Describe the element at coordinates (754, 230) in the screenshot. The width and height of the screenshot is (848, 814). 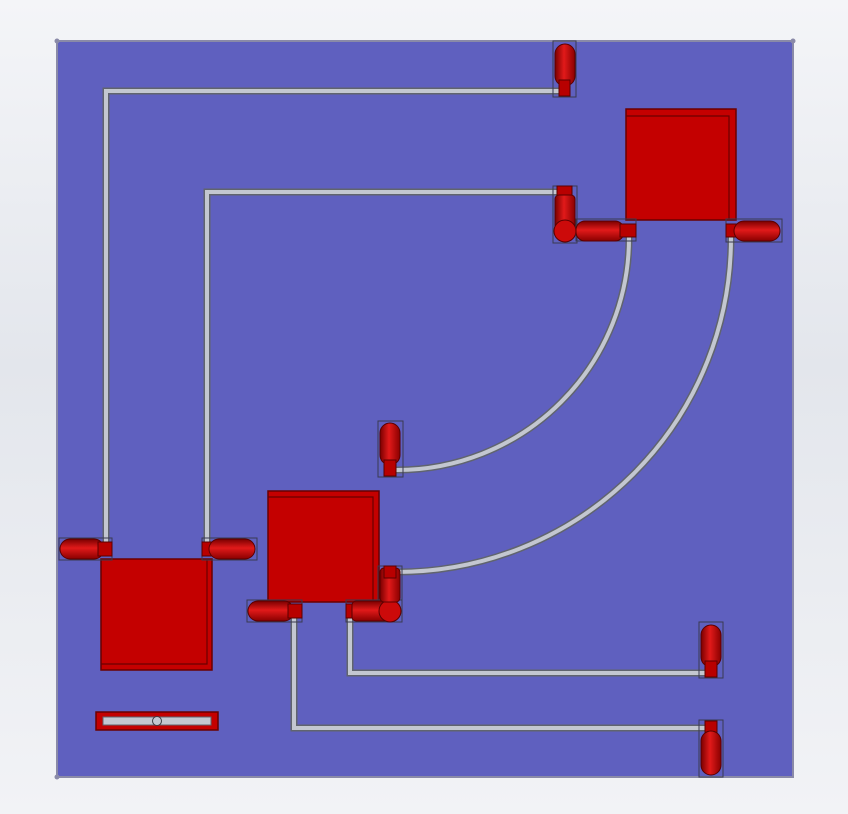
I see `fitting-right-b` at that location.